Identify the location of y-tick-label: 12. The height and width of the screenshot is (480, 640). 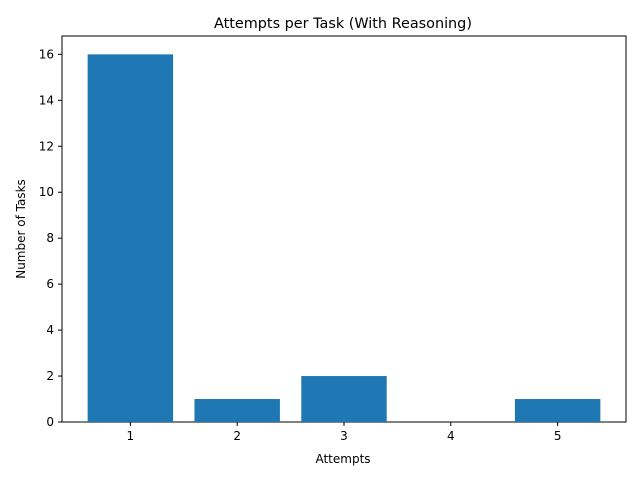
(46, 146).